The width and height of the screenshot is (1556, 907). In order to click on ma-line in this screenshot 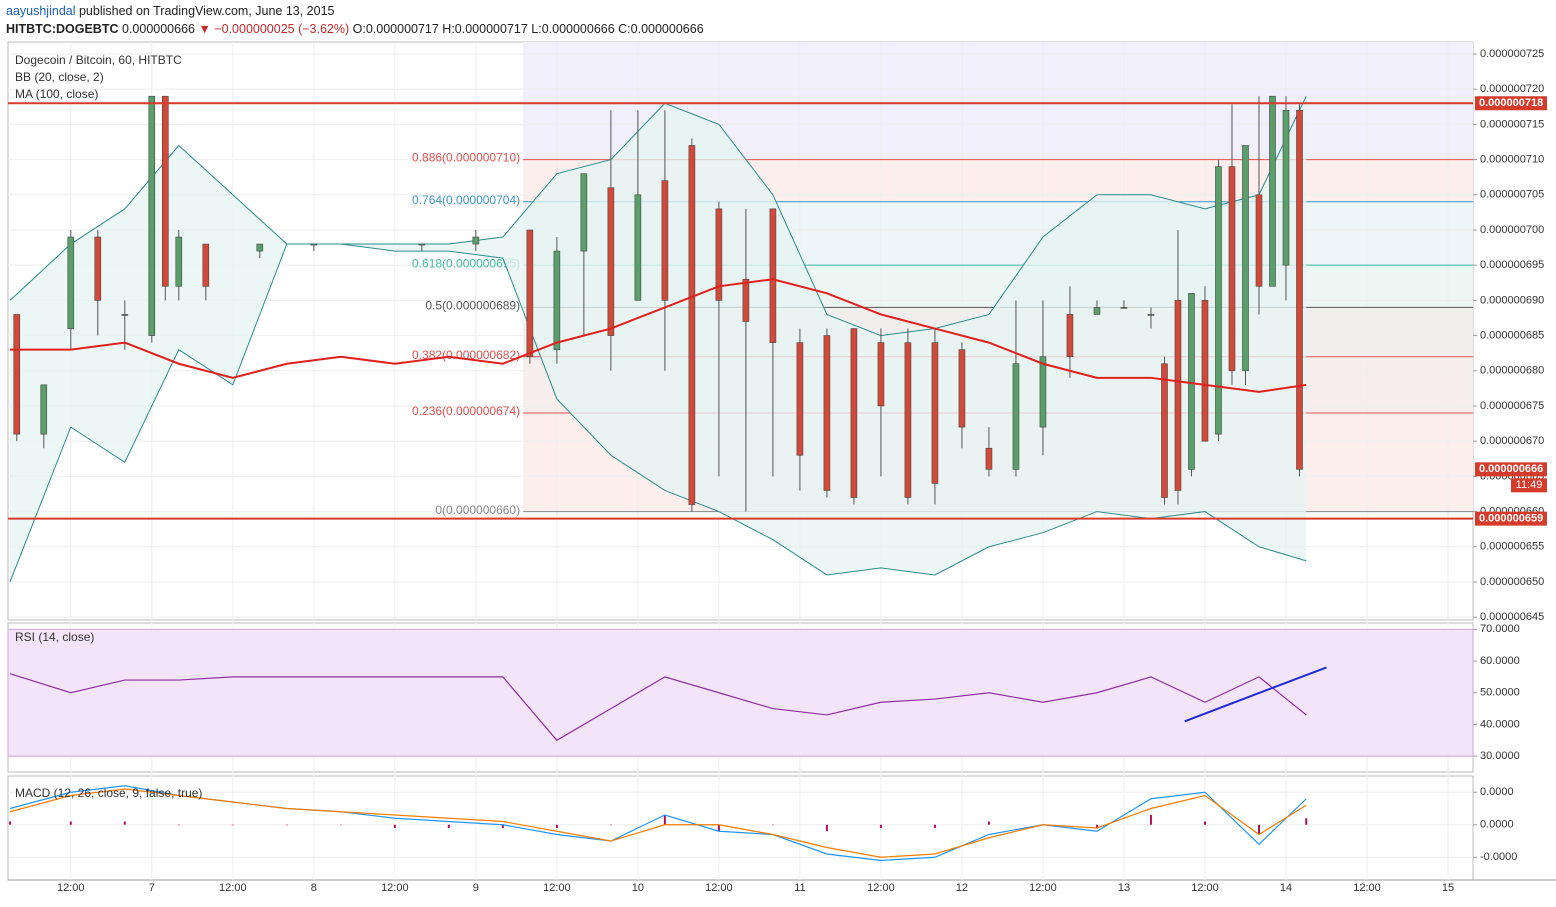, I will do `click(658, 335)`.